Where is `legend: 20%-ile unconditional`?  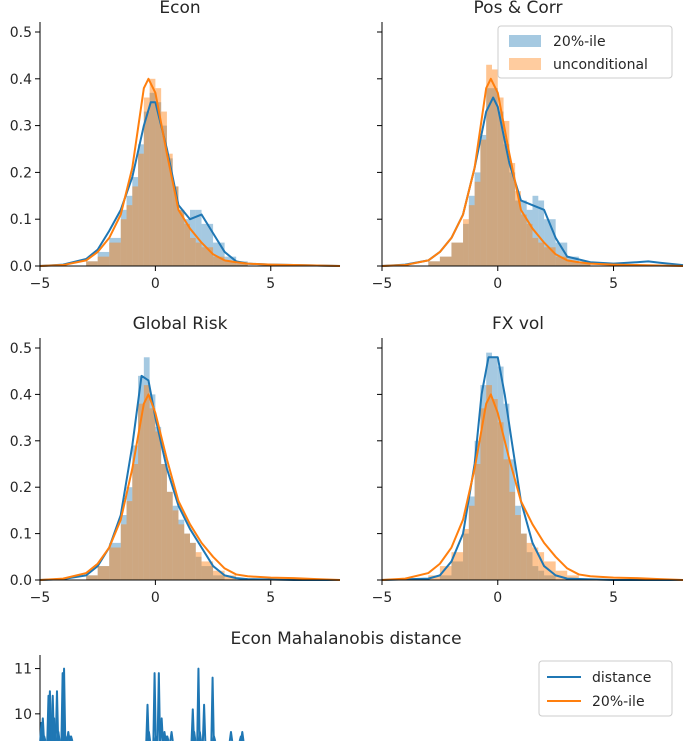
legend: 20%-ile unconditional is located at coordinates (585, 52).